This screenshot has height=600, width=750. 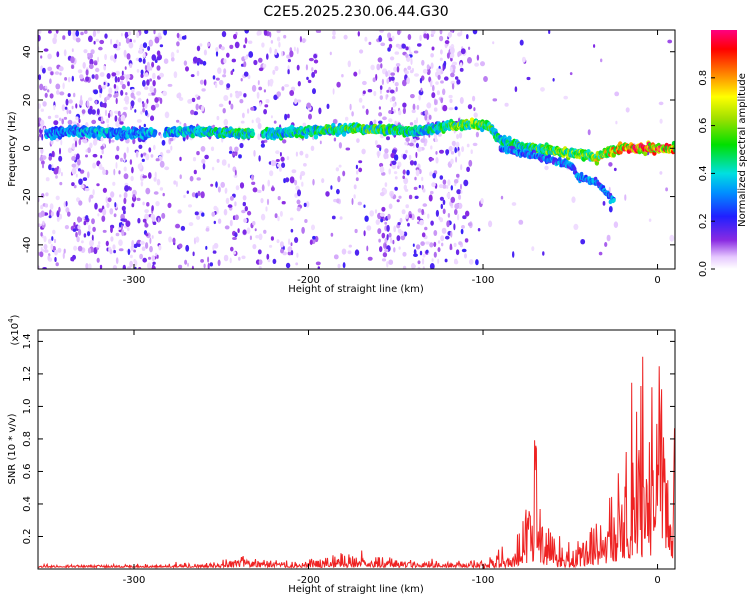 I want to click on spectrogram-y-label: Frequency (Hz), so click(x=12, y=149).